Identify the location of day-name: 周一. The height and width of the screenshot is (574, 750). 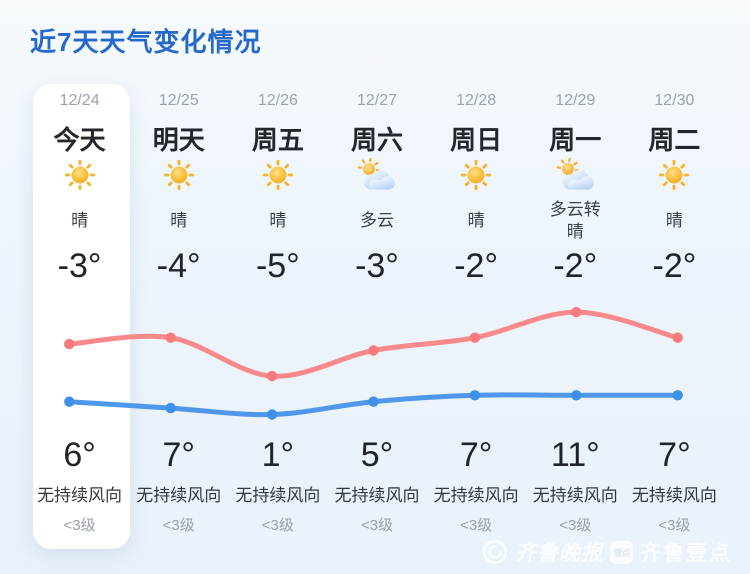
(575, 140).